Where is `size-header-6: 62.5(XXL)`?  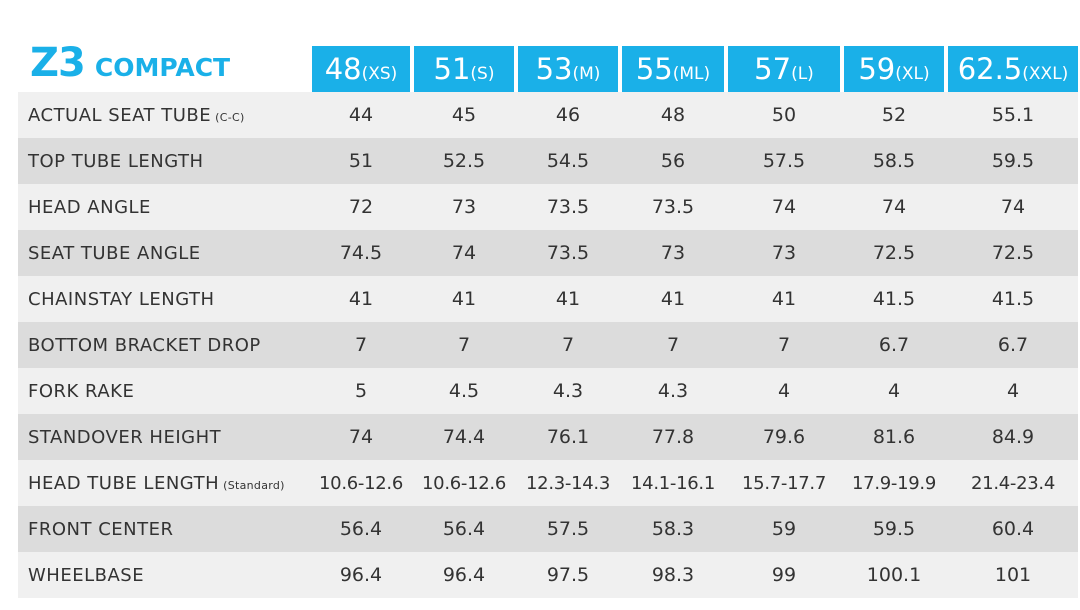 size-header-6: 62.5(XXL) is located at coordinates (1011, 69).